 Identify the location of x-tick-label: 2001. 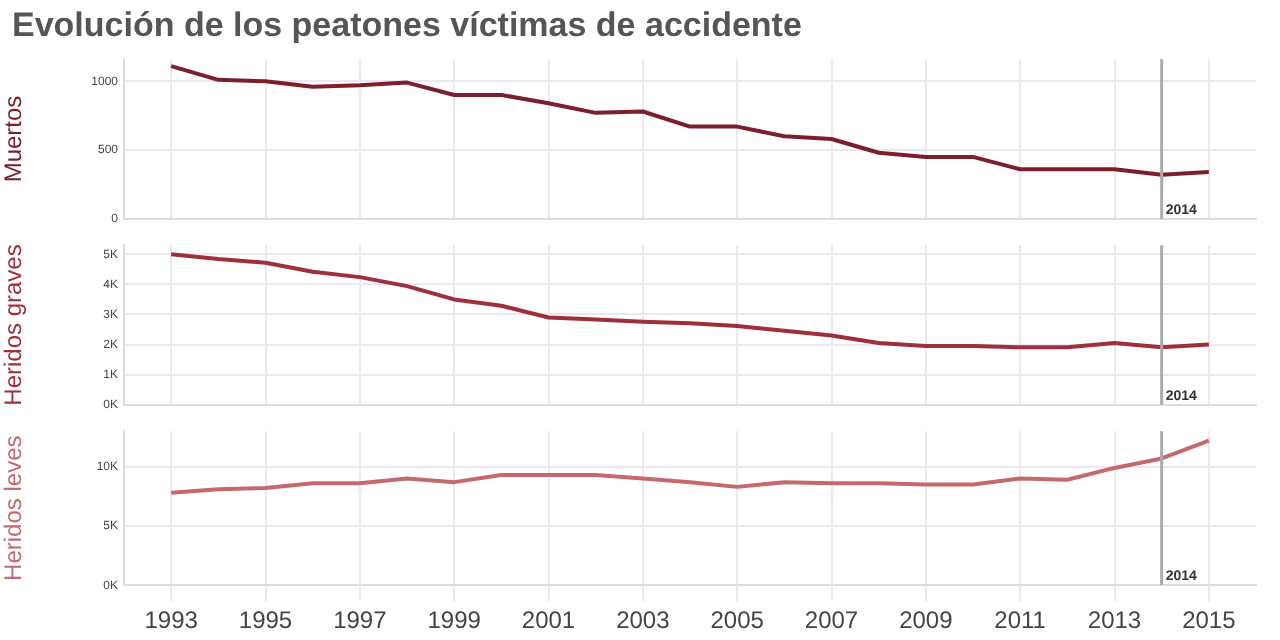
(548, 620).